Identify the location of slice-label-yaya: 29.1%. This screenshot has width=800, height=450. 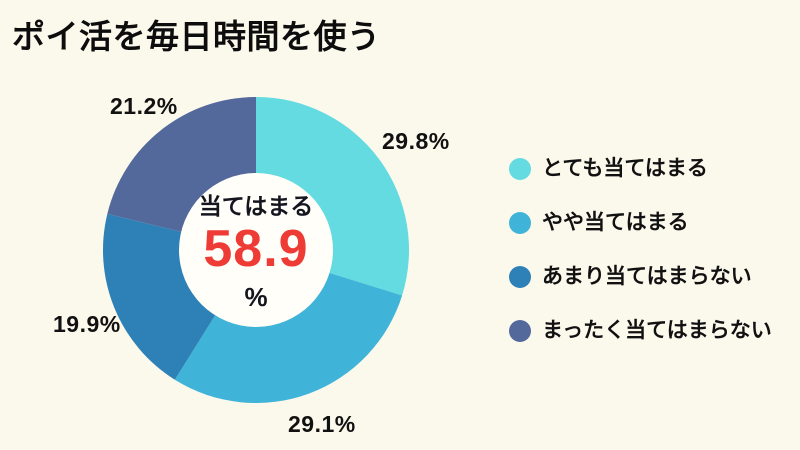
(322, 424).